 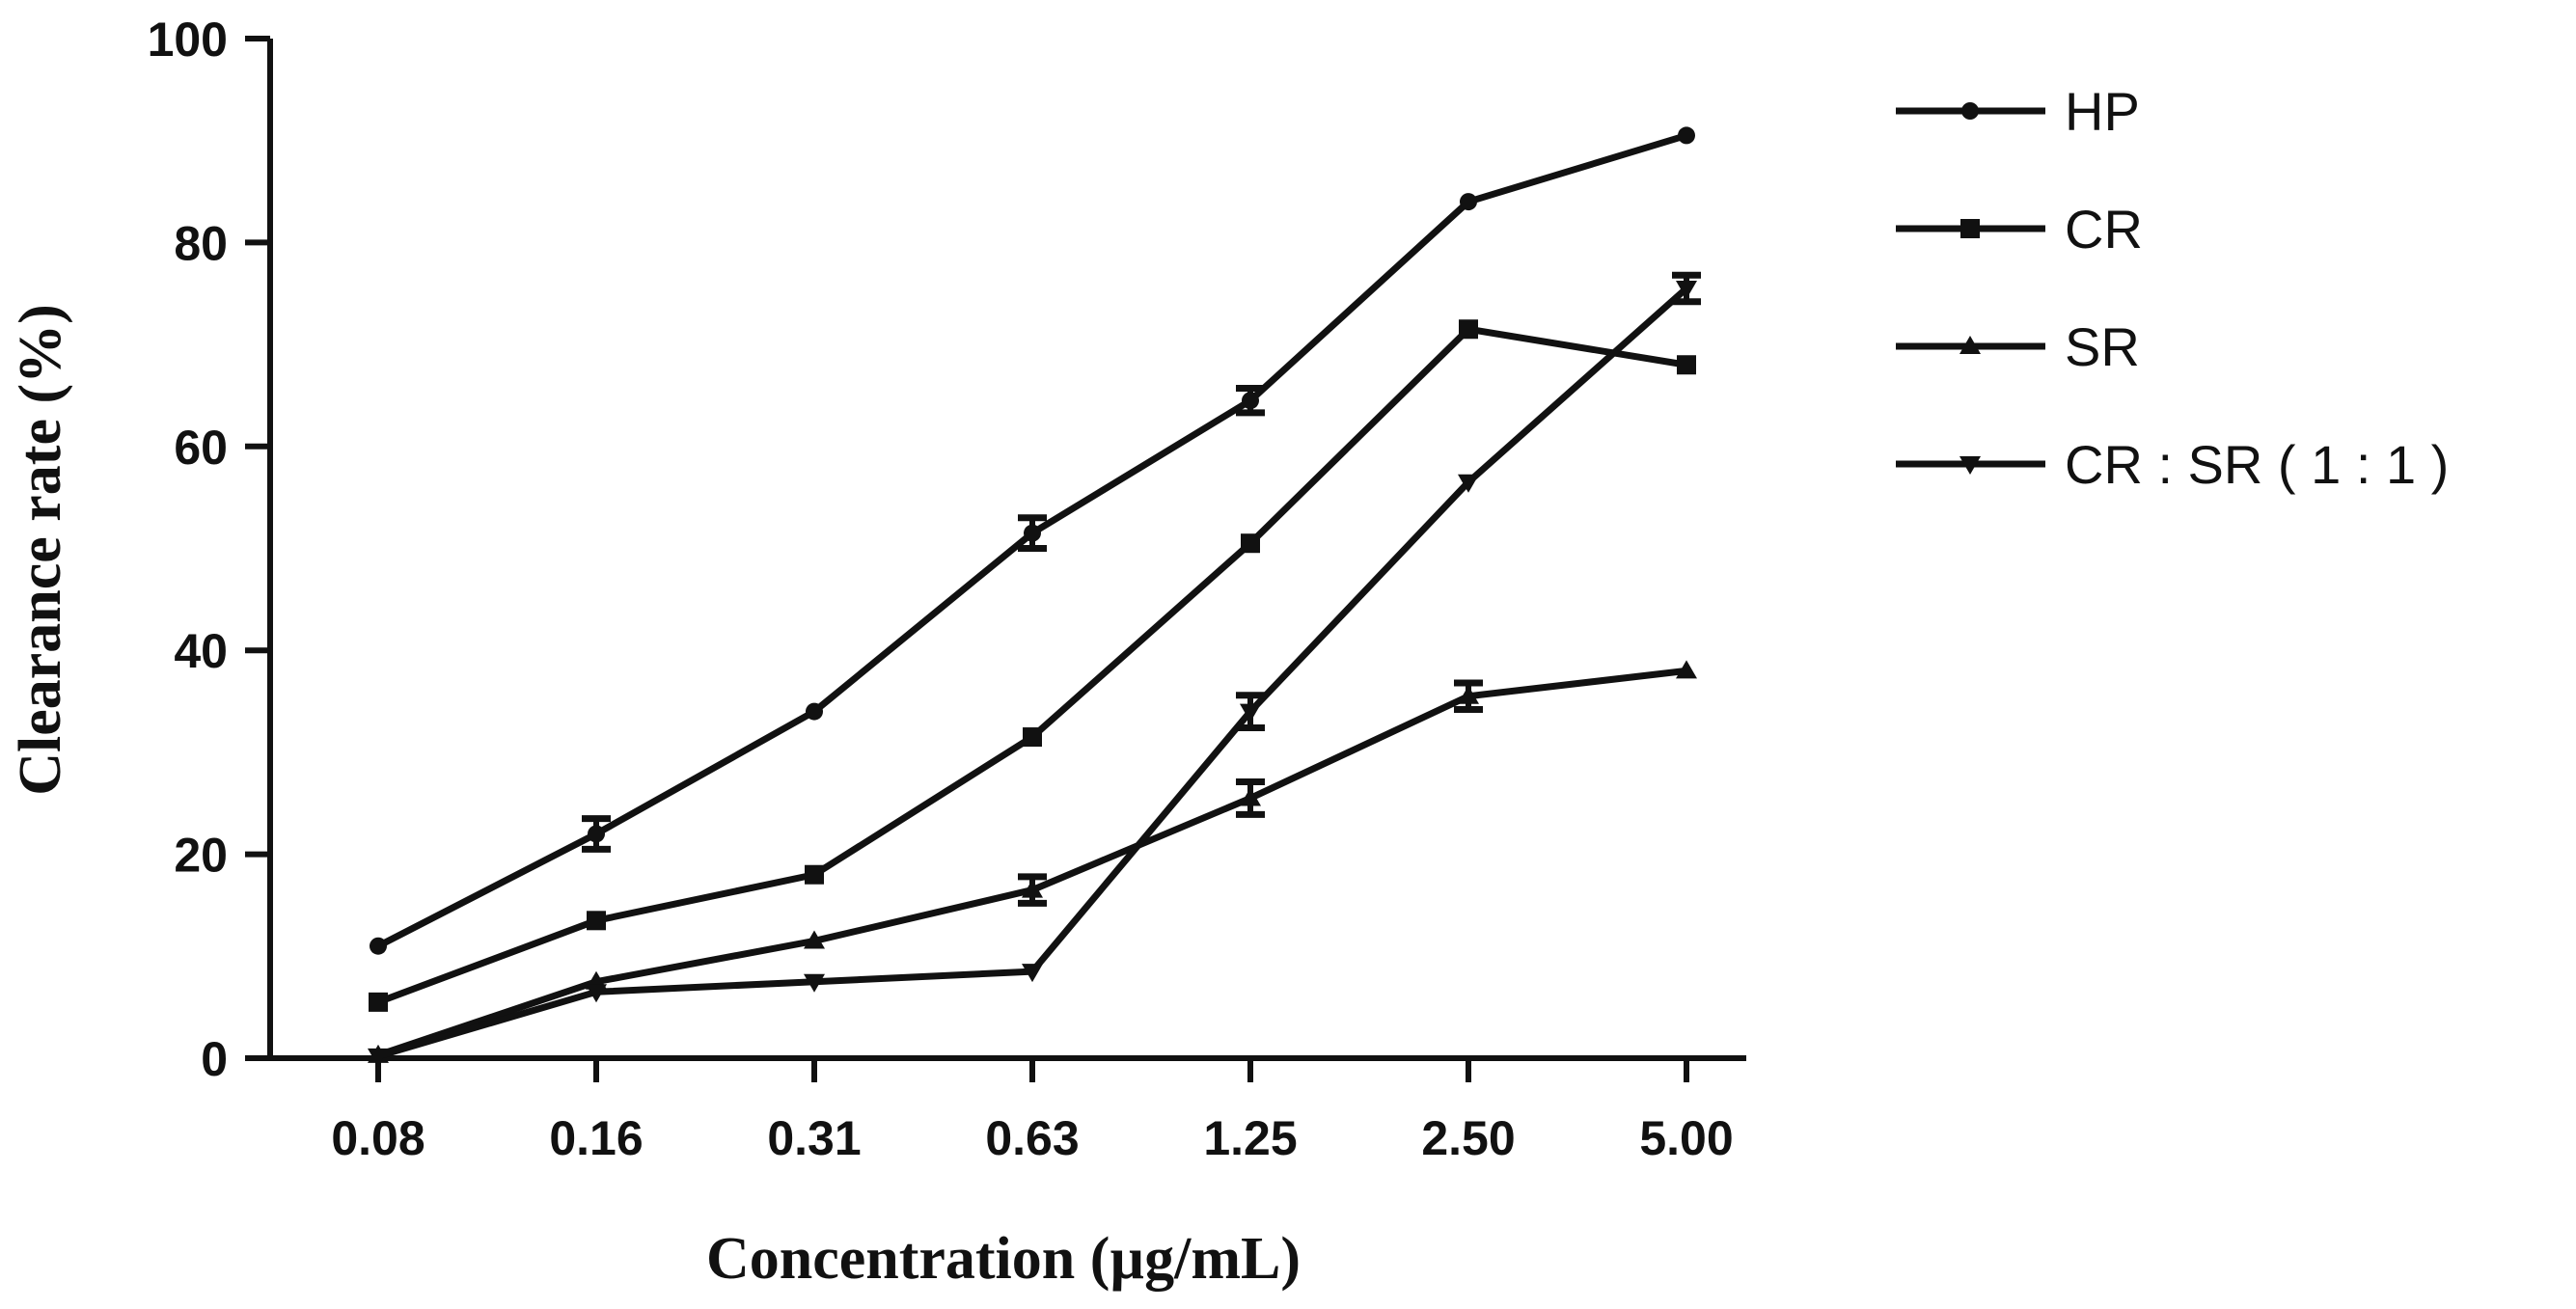 What do you see at coordinates (378, 1138) in the screenshot?
I see `x-tick-label: 0.08` at bounding box center [378, 1138].